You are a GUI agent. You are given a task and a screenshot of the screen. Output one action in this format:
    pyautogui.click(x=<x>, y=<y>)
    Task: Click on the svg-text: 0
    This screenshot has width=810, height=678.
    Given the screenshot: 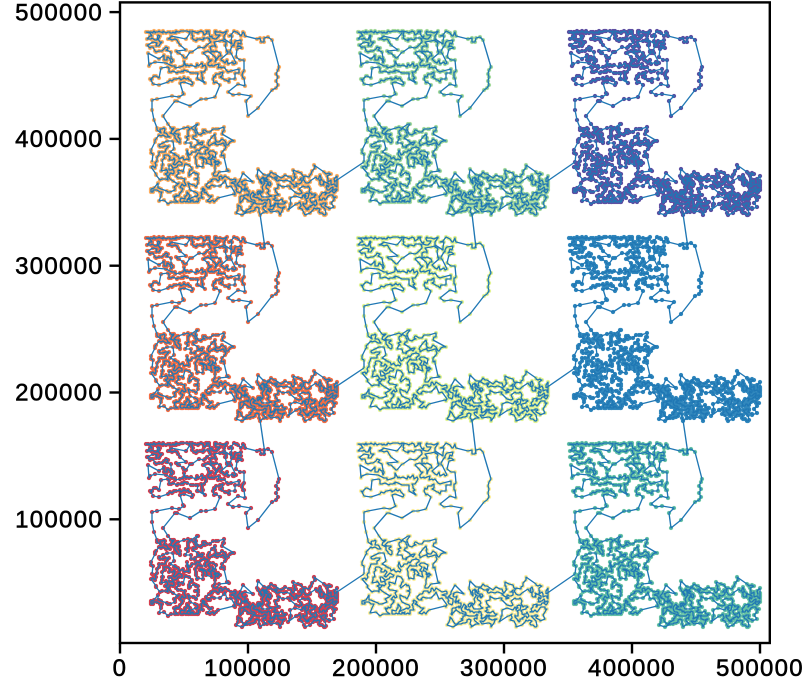 What is the action you would take?
    pyautogui.click(x=120, y=666)
    